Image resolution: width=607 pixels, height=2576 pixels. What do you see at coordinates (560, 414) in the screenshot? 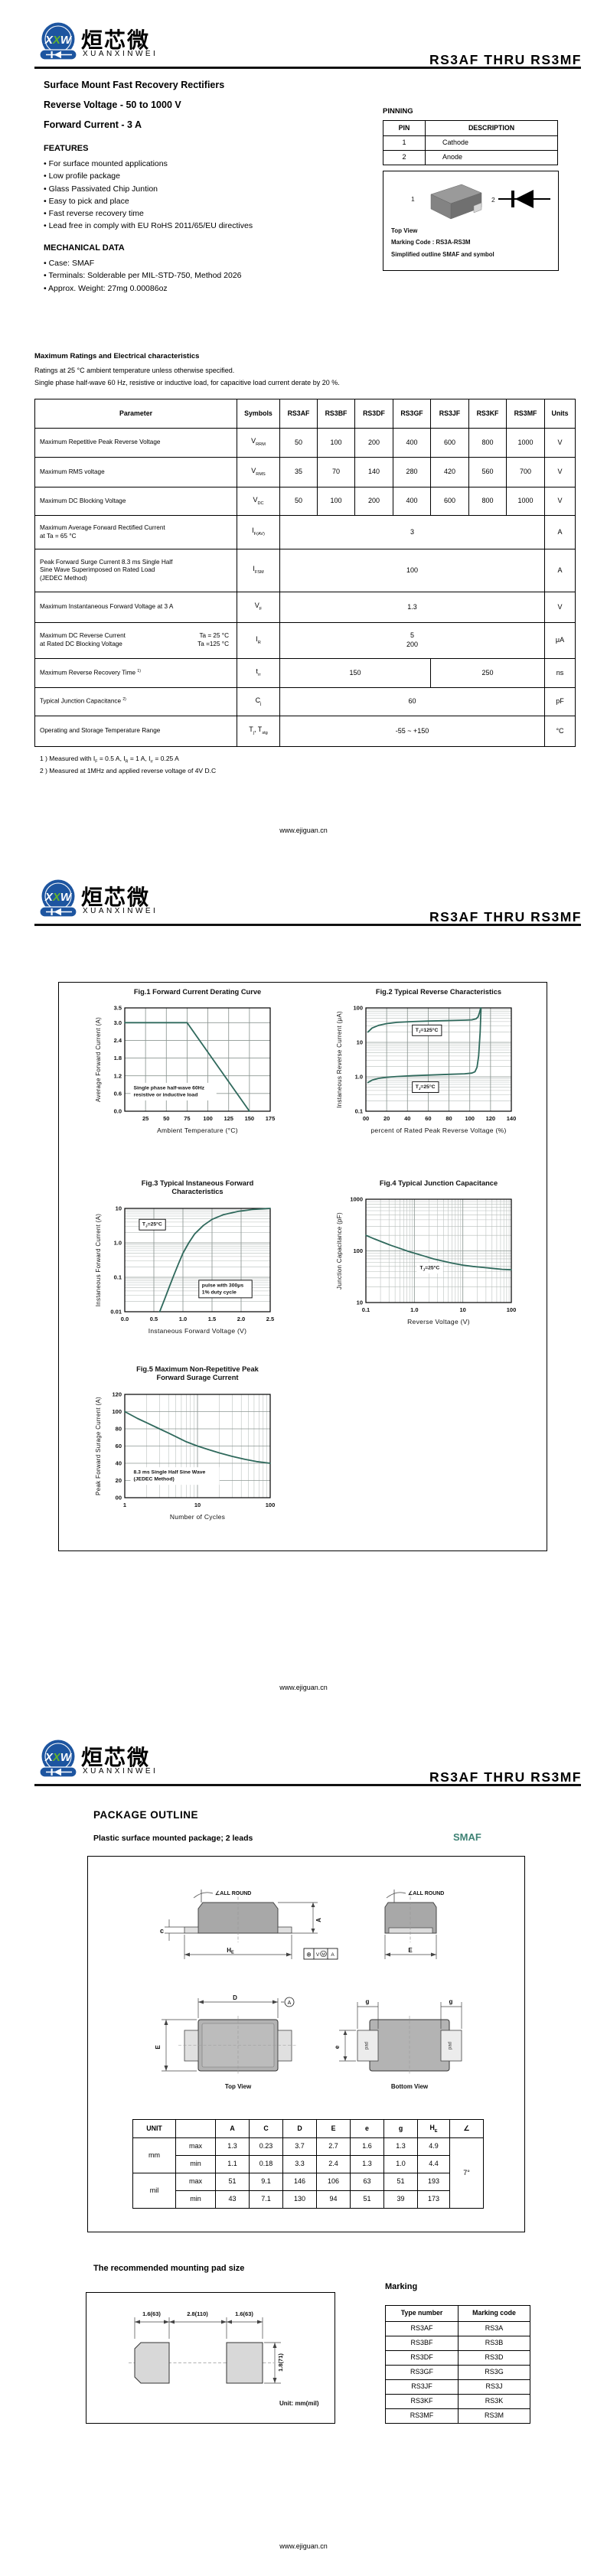
I see `table-cell: Units` at bounding box center [560, 414].